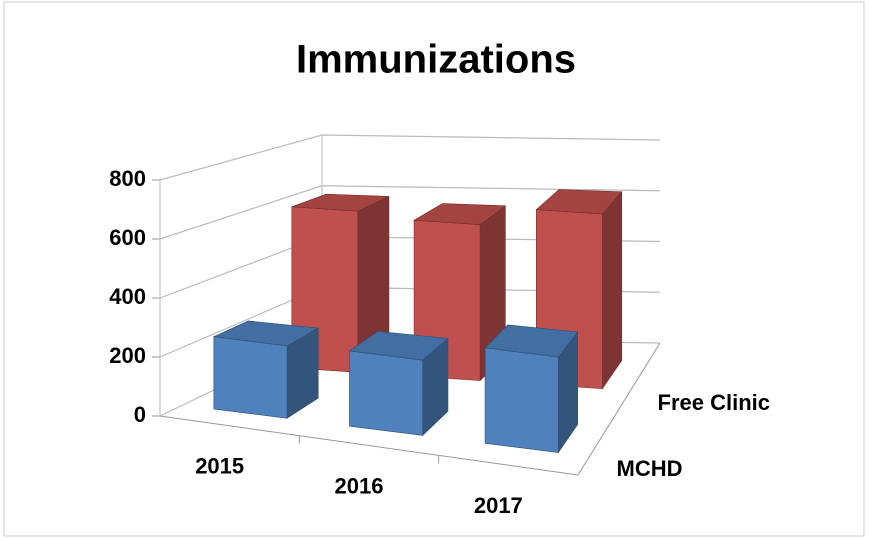 The height and width of the screenshot is (538, 869). I want to click on bar-side, so click(612, 290).